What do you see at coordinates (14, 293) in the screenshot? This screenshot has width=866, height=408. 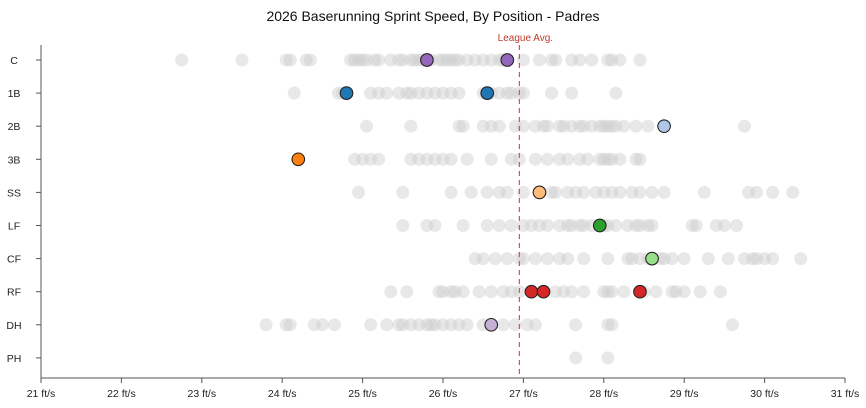 I see `y-tick-label: RF` at bounding box center [14, 293].